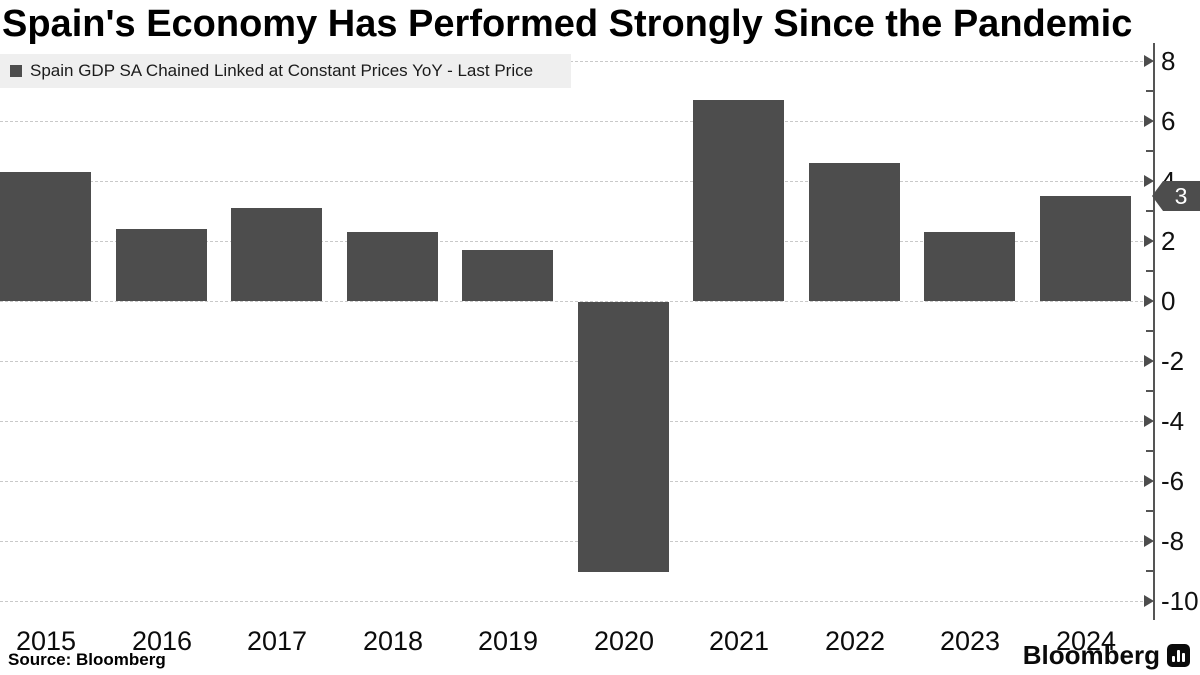 The width and height of the screenshot is (1200, 675). What do you see at coordinates (508, 641) in the screenshot?
I see `x-tick-label: 2019` at bounding box center [508, 641].